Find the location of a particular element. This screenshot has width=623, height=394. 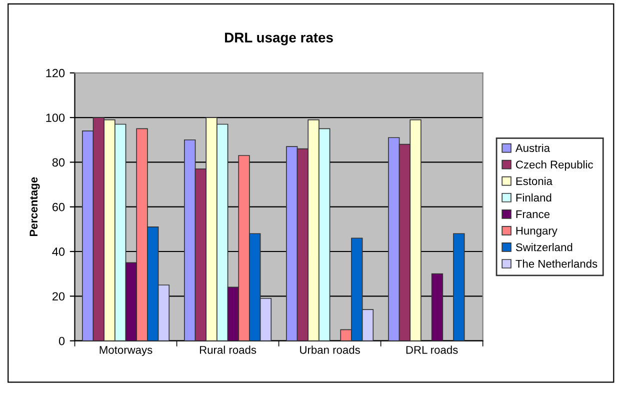

y-tick-label: 100 is located at coordinates (55, 118).